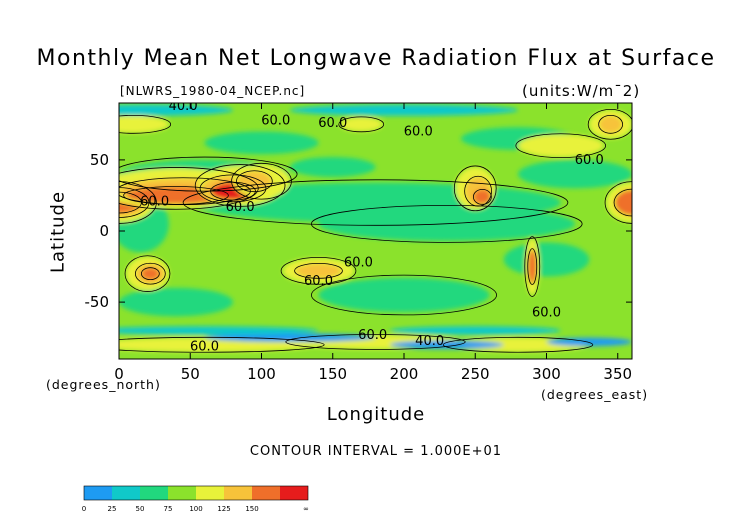  Describe the element at coordinates (261, 374) in the screenshot. I see `x-tick-label: 100` at that location.